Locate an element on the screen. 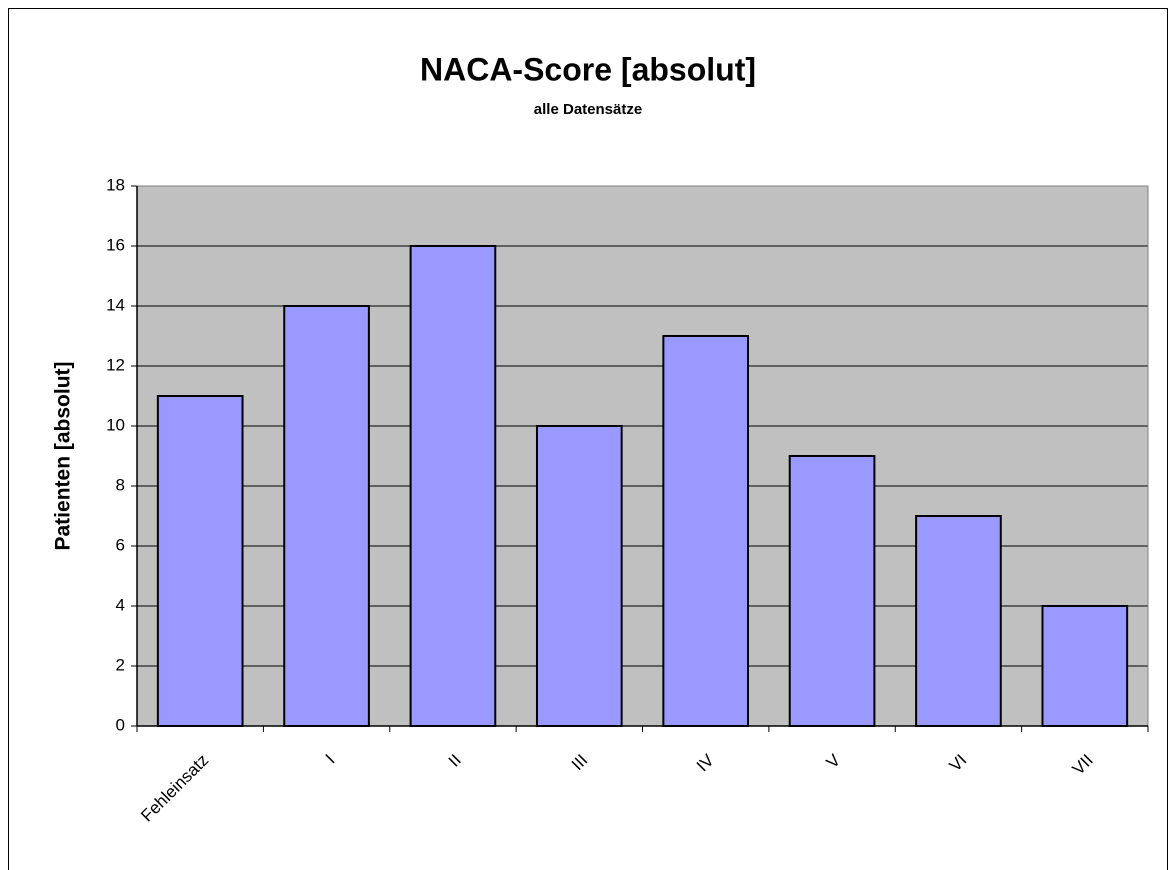 The width and height of the screenshot is (1176, 870). y-tick-label: 4 is located at coordinates (120, 604).